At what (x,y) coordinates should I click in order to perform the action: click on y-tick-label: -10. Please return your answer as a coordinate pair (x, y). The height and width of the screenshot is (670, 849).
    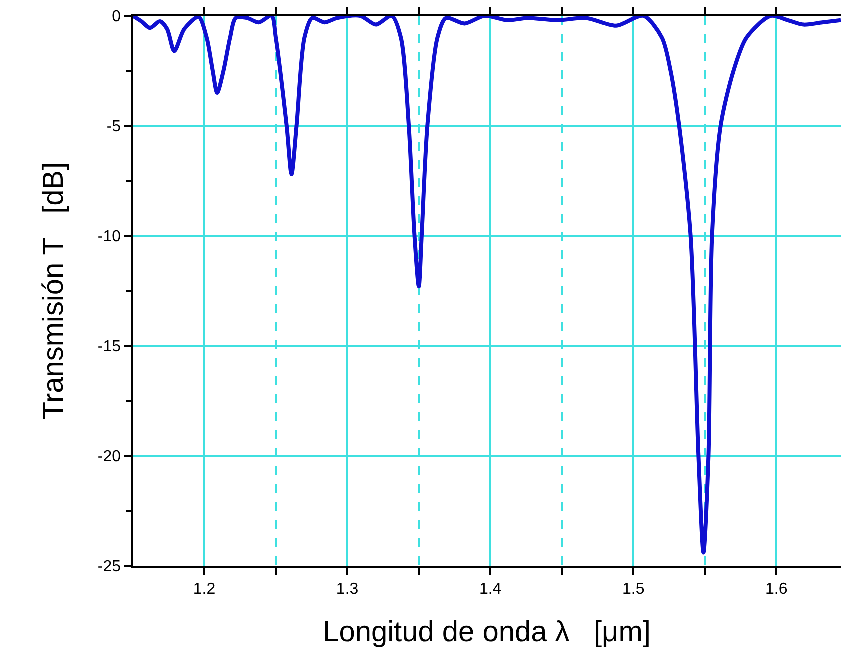
    Looking at the image, I should click on (110, 237).